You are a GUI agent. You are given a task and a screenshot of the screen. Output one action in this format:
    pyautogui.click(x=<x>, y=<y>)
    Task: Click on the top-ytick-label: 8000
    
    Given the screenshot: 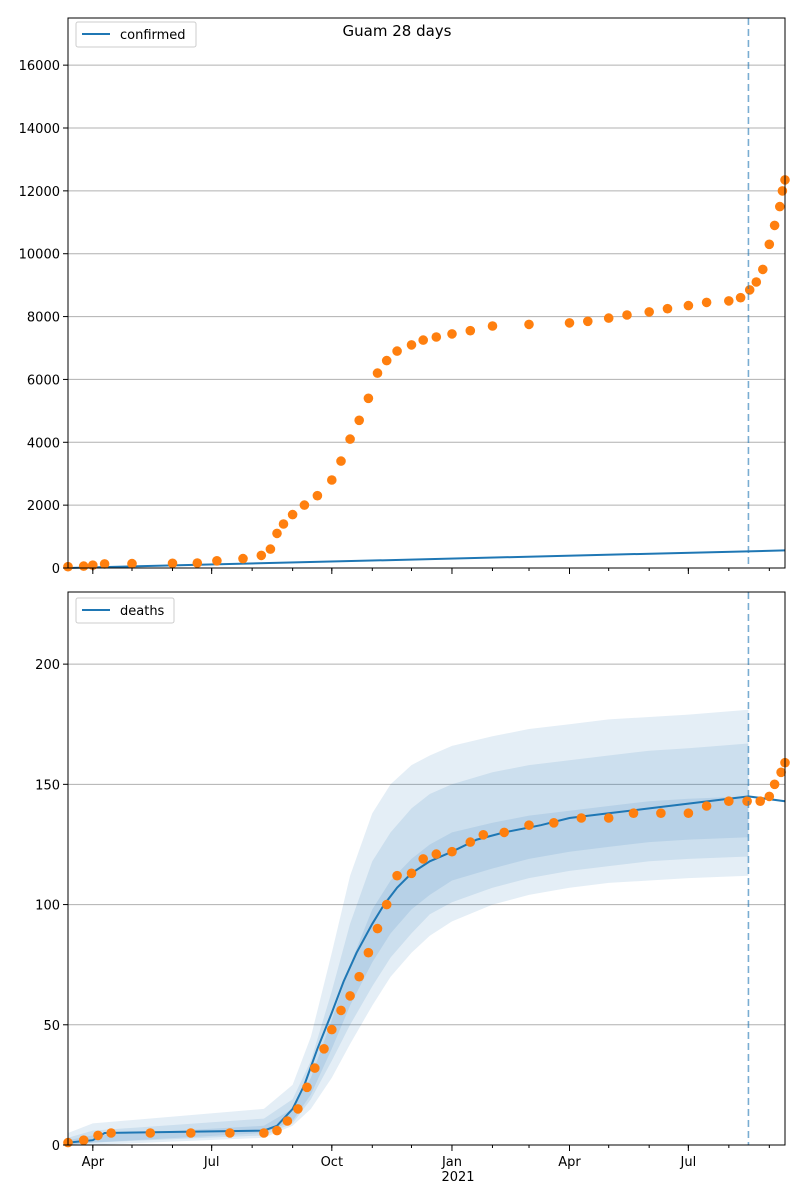 What is the action you would take?
    pyautogui.click(x=43, y=318)
    